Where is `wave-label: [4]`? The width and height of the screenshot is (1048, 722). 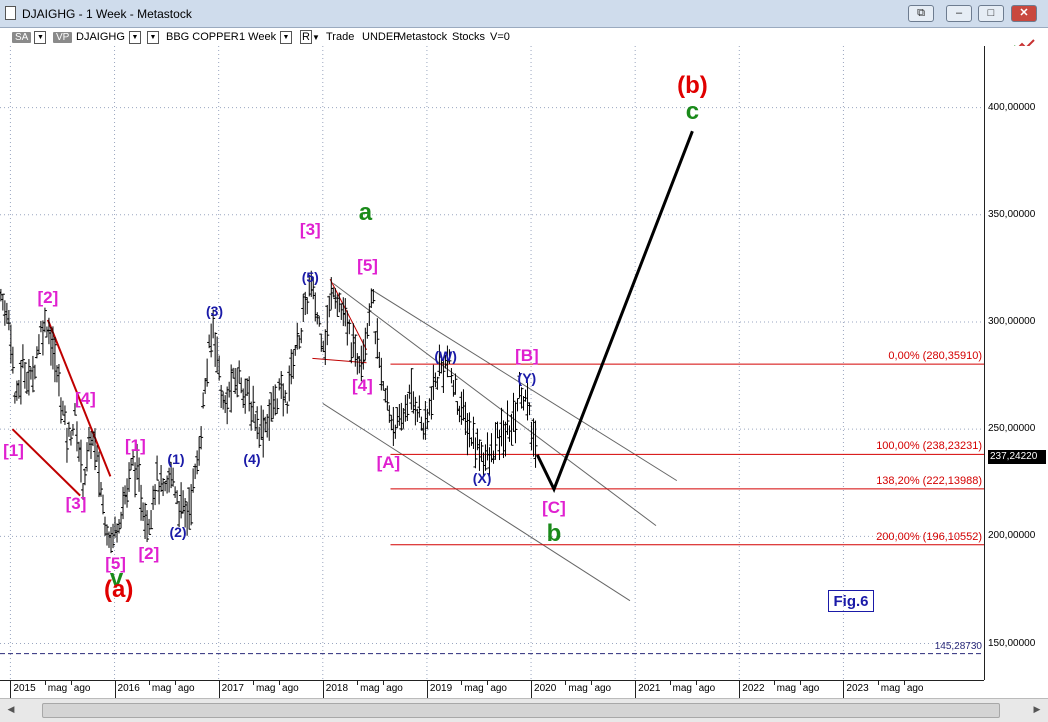
wave-label: [4] is located at coordinates (85, 399).